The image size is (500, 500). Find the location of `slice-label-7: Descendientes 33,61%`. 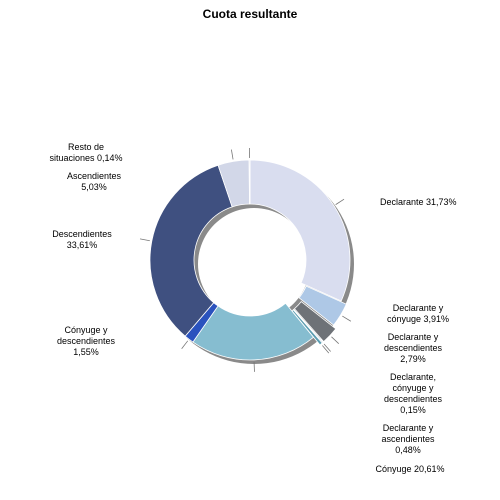

slice-label-7: Descendientes 33,61% is located at coordinates (82, 239).